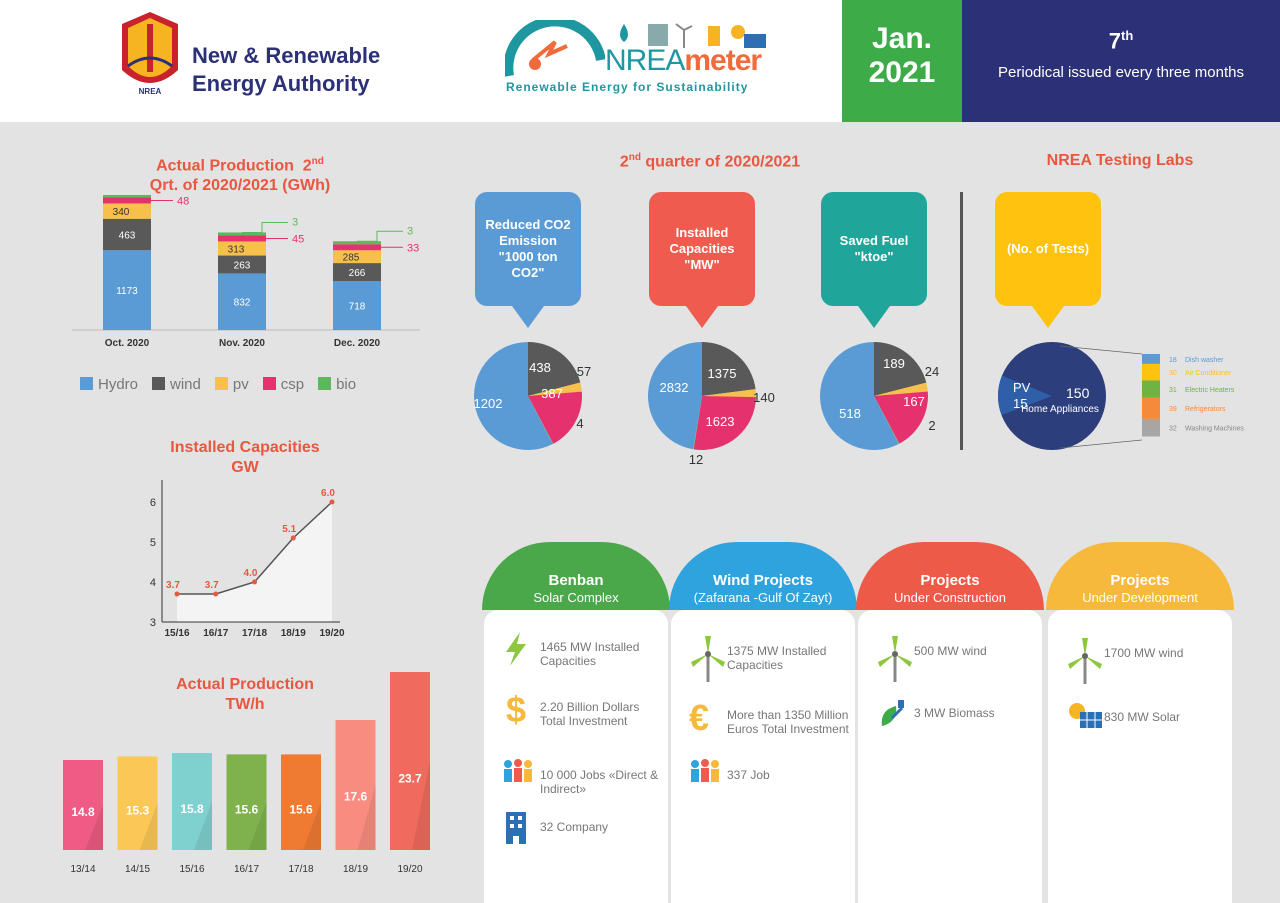 The height and width of the screenshot is (903, 1280). What do you see at coordinates (1173, 360) in the screenshot?
I see `breakdown-value: 18` at bounding box center [1173, 360].